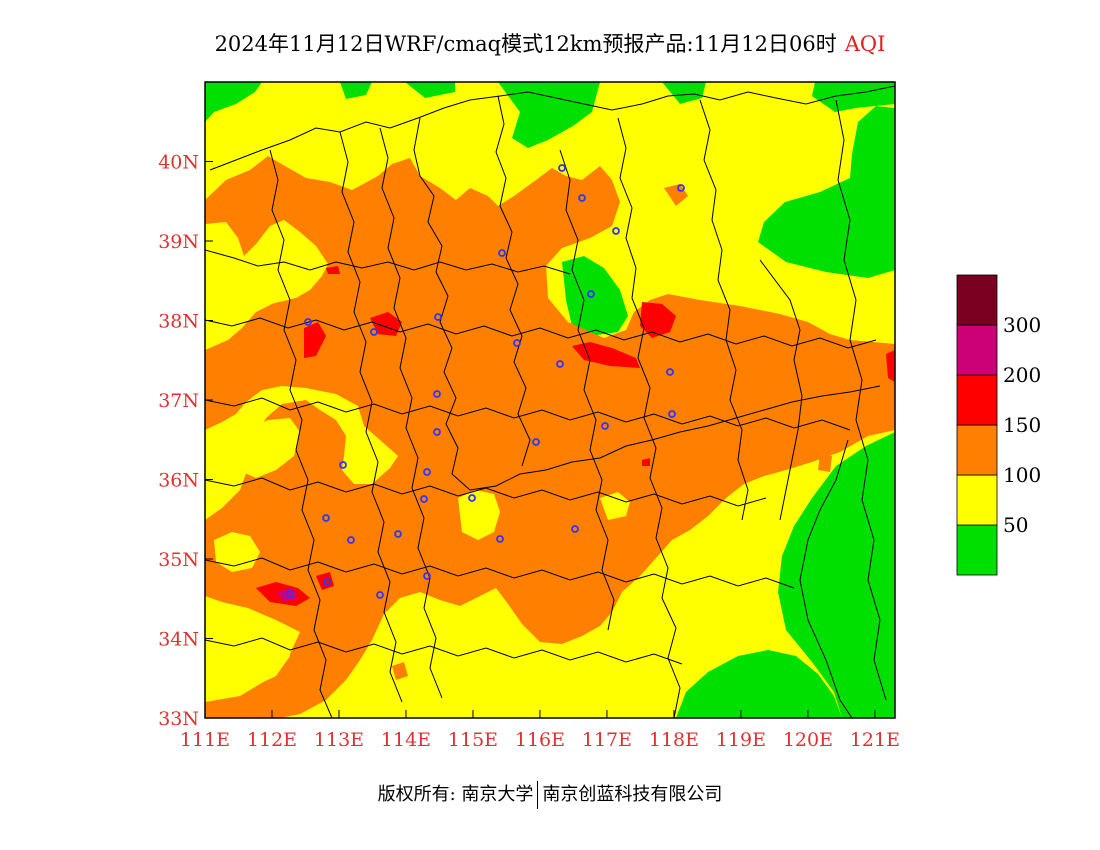  Describe the element at coordinates (607, 740) in the screenshot. I see `lon-tick-label: 117E` at that location.